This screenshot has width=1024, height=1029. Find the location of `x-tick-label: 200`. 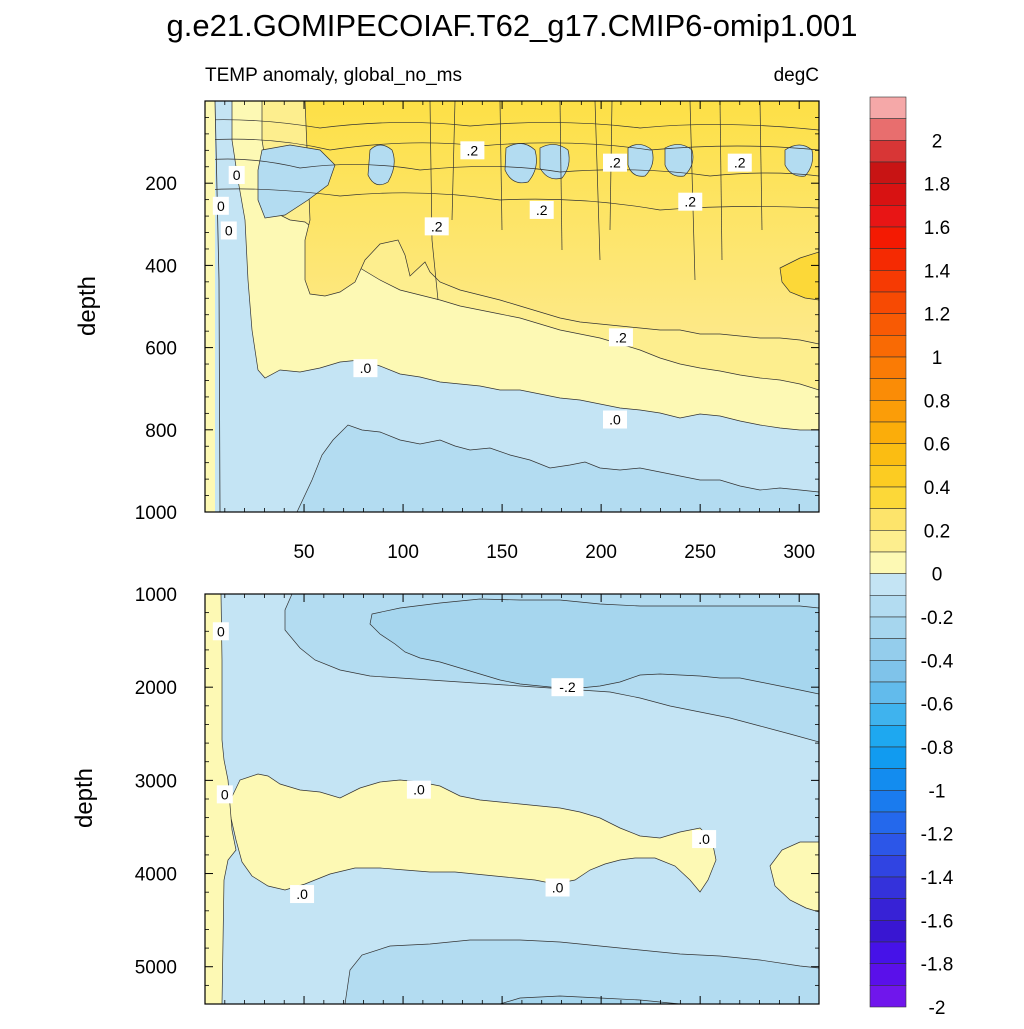

x-tick-label: 200 is located at coordinates (601, 552).